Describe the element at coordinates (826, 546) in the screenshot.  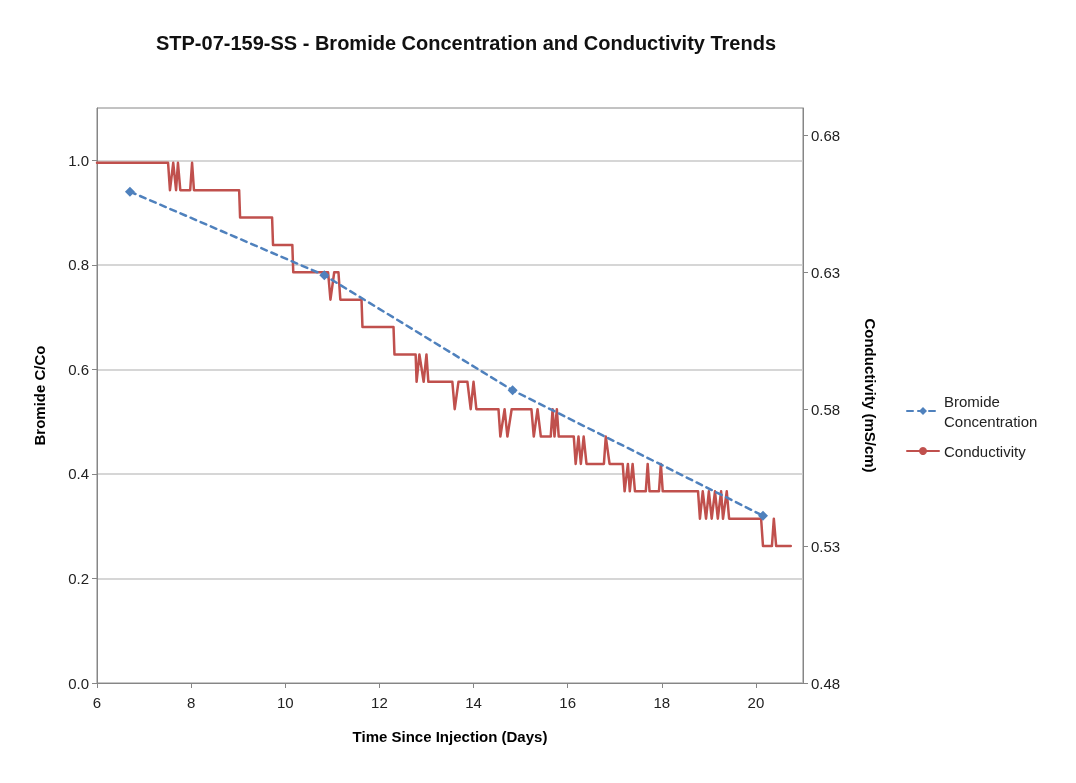
I see `y2-tick-label: 0.53` at that location.